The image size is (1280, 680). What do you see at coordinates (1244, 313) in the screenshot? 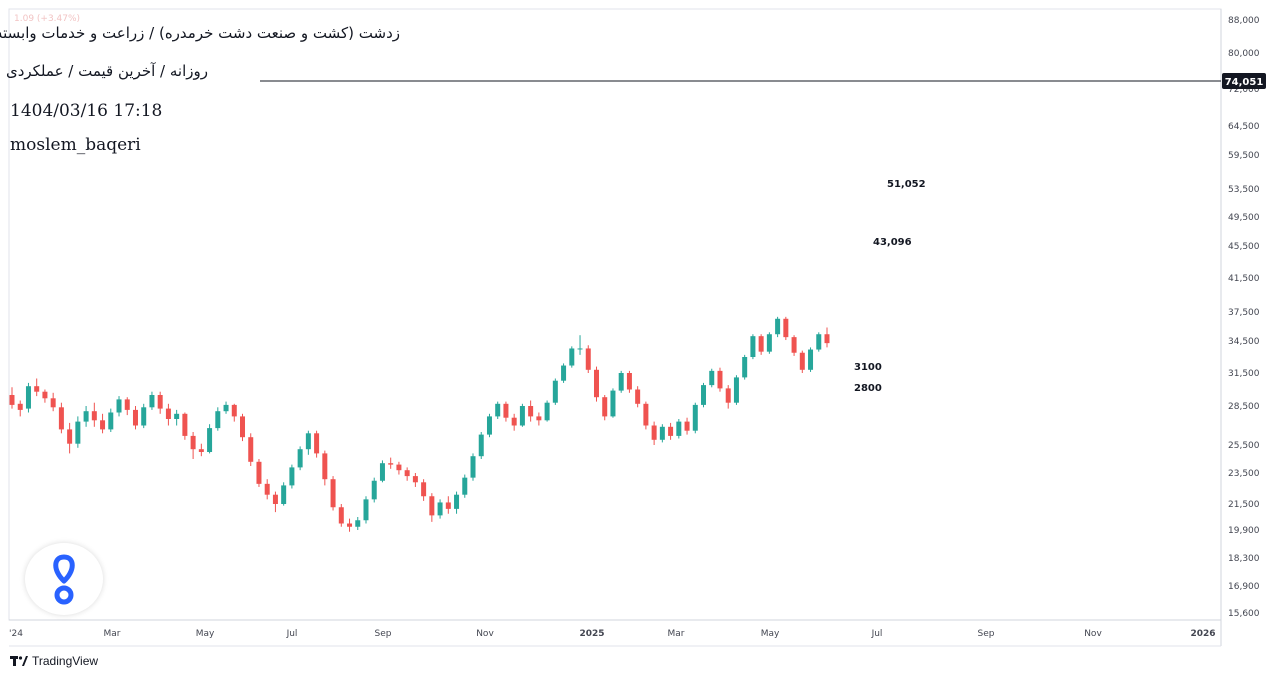
I see `price-tick-label: 37,500` at bounding box center [1244, 313].